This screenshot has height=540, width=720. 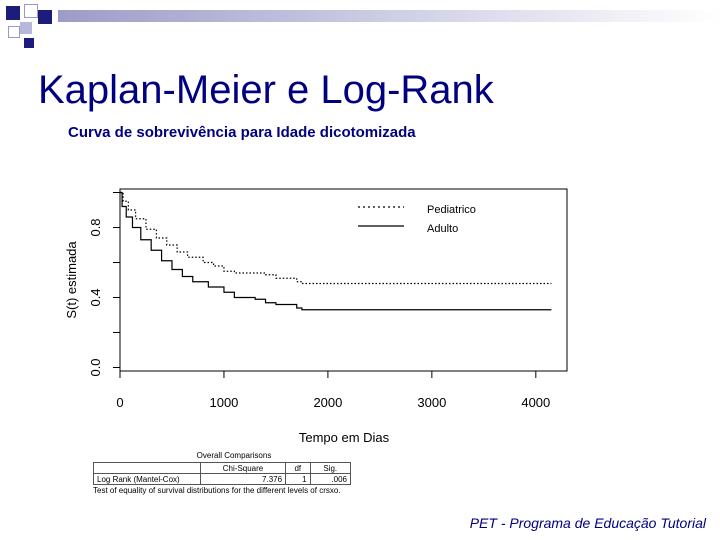 I want to click on stats-header-cell: Sig., so click(x=330, y=468).